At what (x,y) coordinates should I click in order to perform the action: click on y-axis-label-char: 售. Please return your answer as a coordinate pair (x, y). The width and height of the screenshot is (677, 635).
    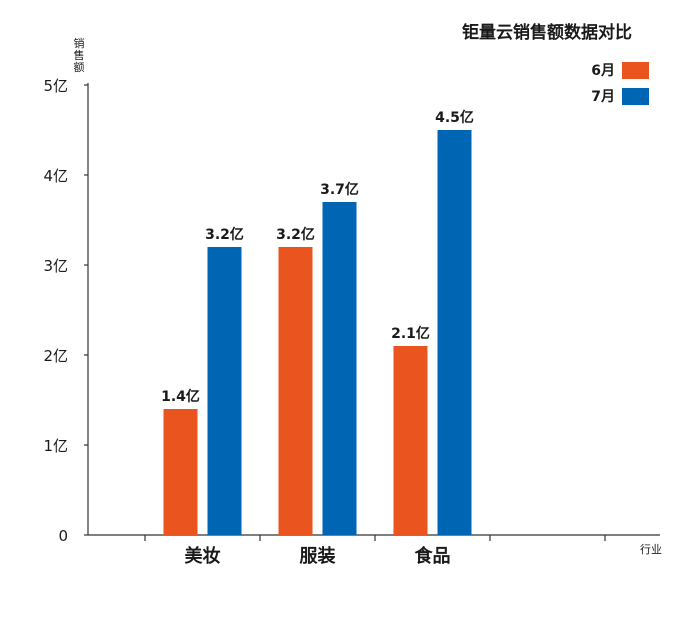
    Looking at the image, I should click on (79, 55).